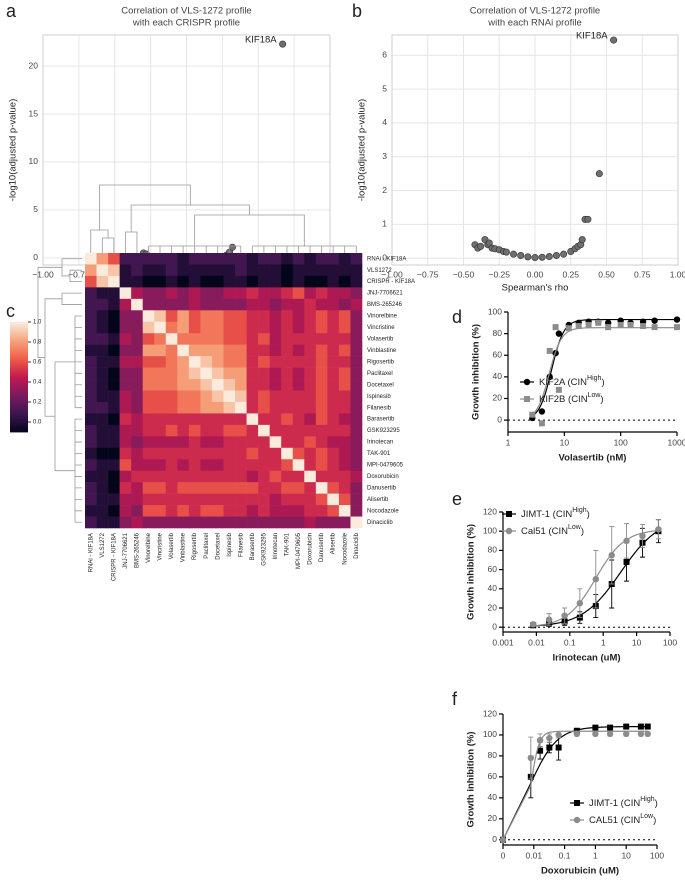 This screenshot has height=882, width=685. What do you see at coordinates (161, 546) in the screenshot?
I see `column-label: Vincristine` at bounding box center [161, 546].